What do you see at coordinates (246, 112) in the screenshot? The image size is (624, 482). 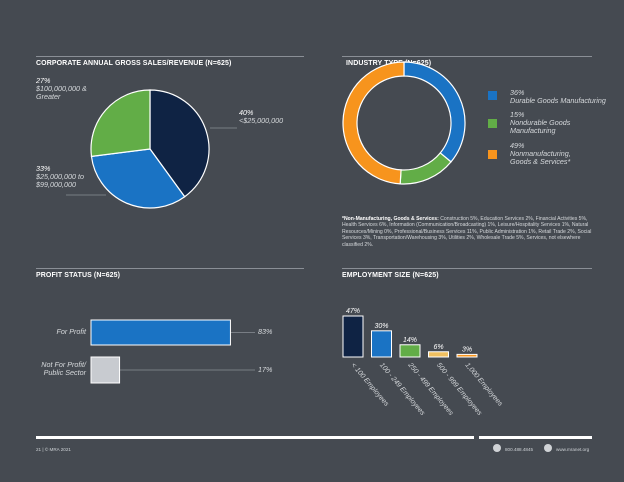 I see `slice-pct: 40%` at bounding box center [246, 112].